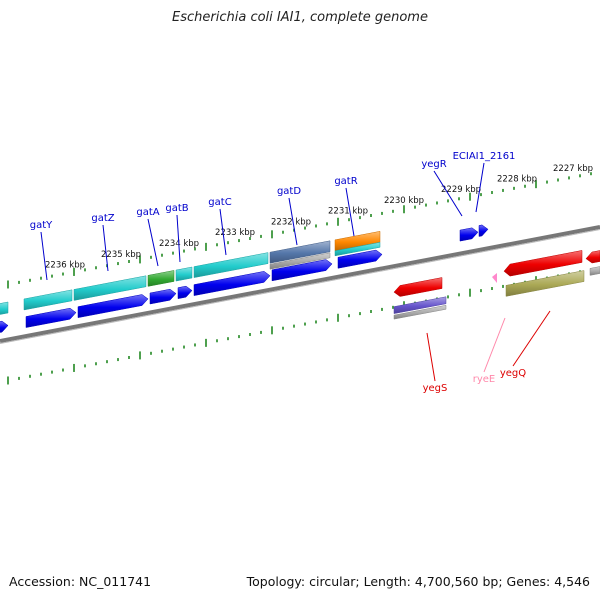  Describe the element at coordinates (41, 225) in the screenshot. I see `gene-label-gaty: gatY` at that location.